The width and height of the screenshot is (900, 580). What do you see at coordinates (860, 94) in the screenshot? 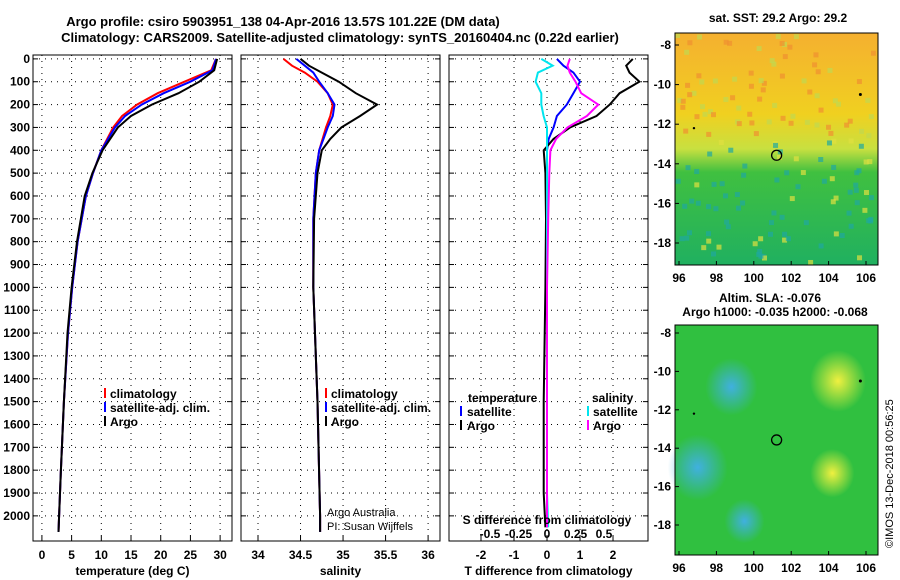
I see `island-marker` at bounding box center [860, 94].